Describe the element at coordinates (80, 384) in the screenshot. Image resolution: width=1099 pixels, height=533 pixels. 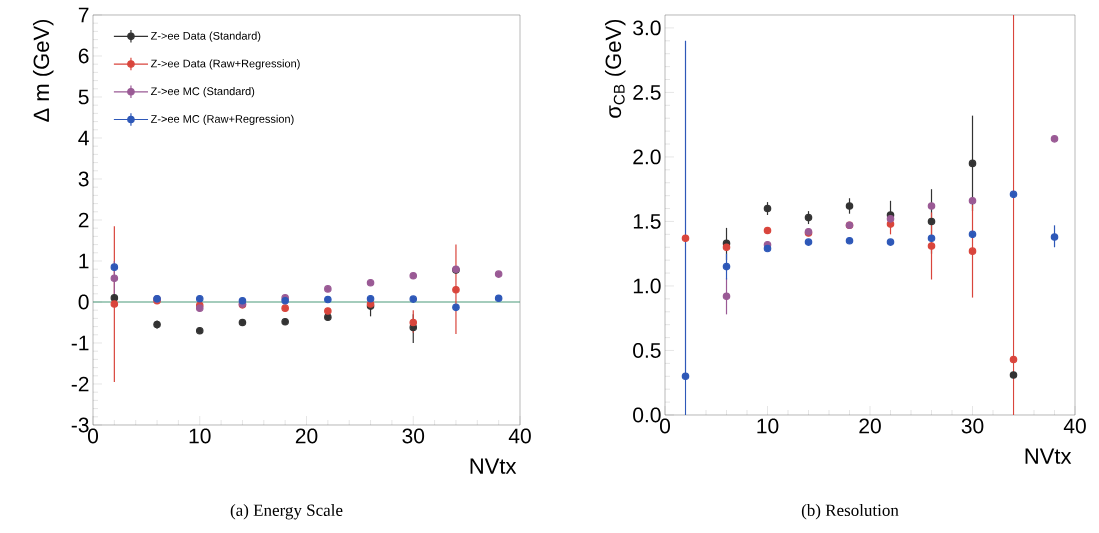
I see `y-tick-label: -2` at that location.